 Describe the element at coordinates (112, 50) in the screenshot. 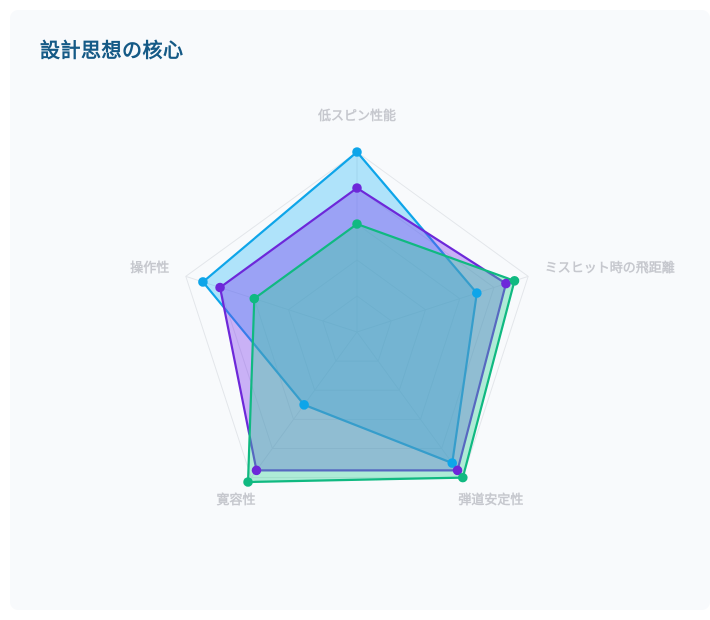

I see `chart-title: 設計思想の核心` at that location.